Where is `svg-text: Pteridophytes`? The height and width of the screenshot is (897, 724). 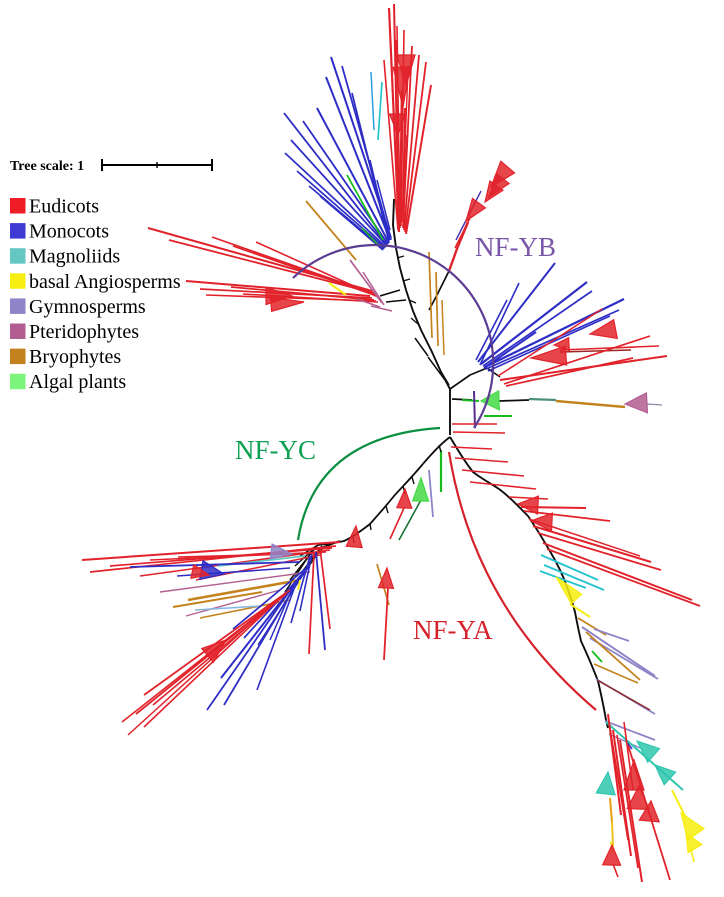
svg-text: Pteridophytes is located at coordinates (84, 332).